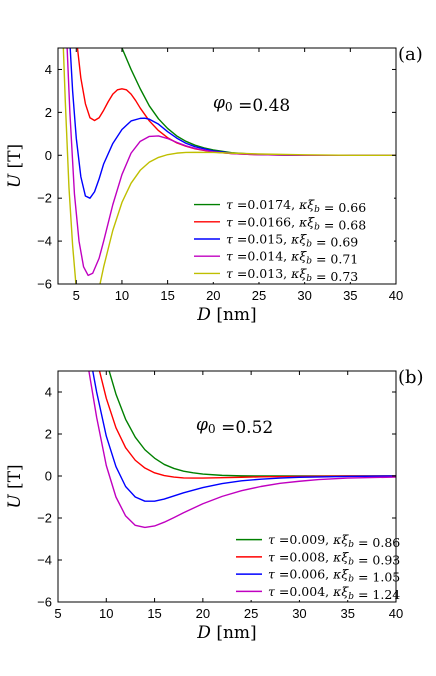 The height and width of the screenshot is (676, 436). What do you see at coordinates (296, 223) in the screenshot?
I see `legend-label: τ =0.0166, κξb = 0.68` at bounding box center [296, 223].